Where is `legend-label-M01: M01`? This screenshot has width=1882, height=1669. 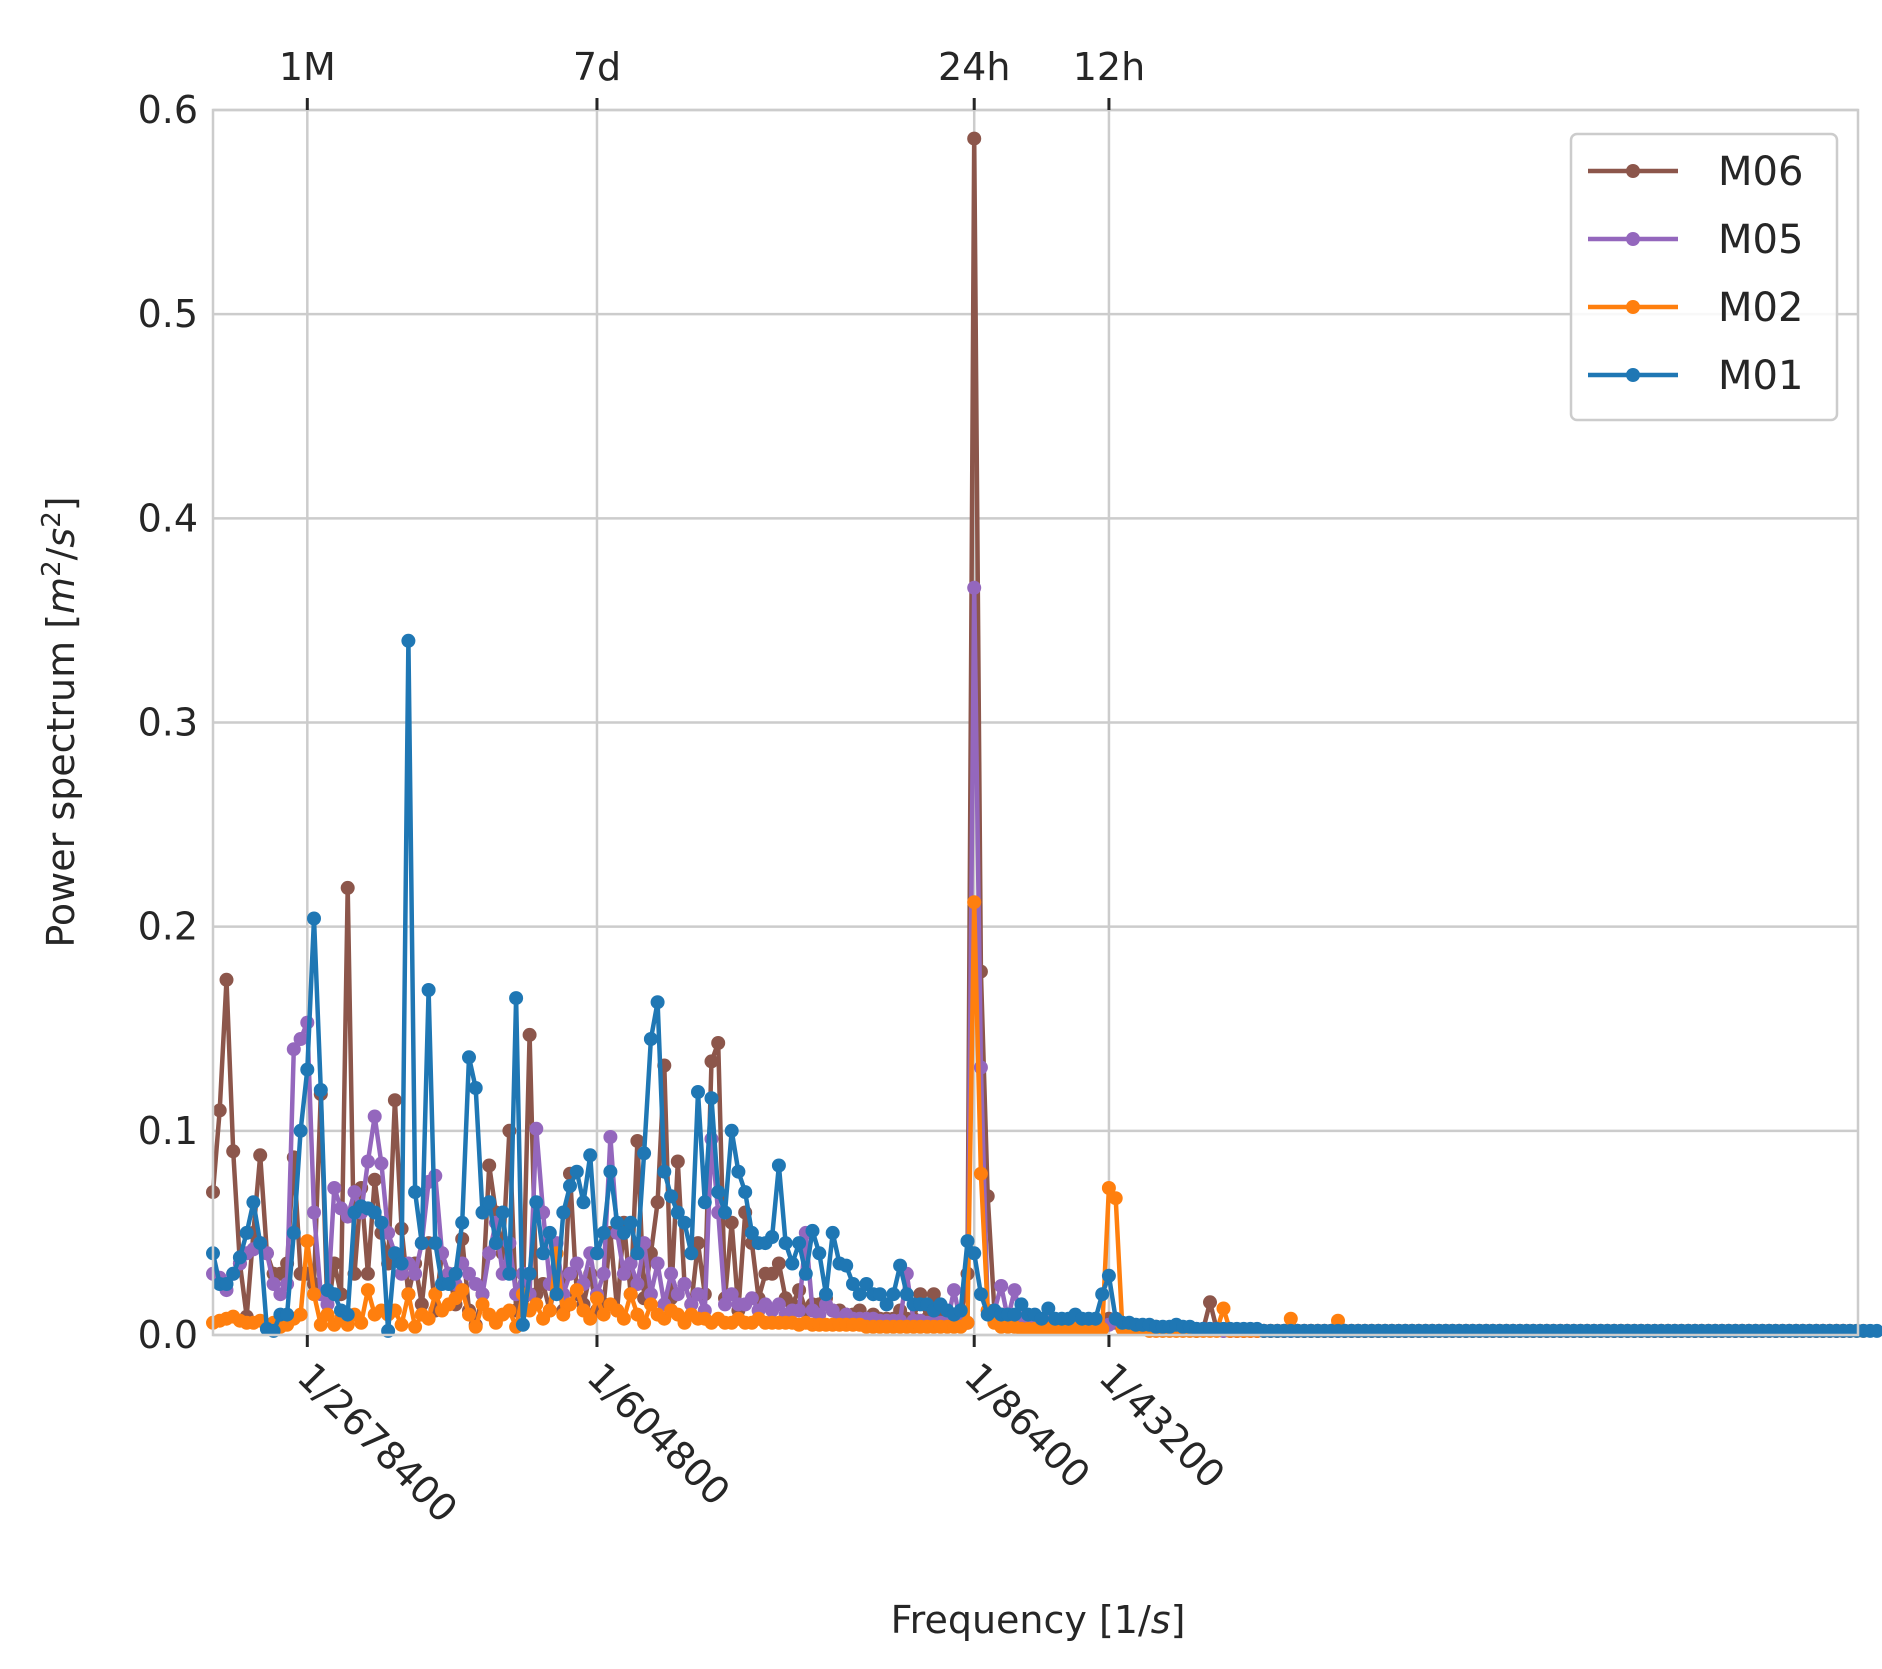
legend-label-M01: M01 is located at coordinates (1760, 376).